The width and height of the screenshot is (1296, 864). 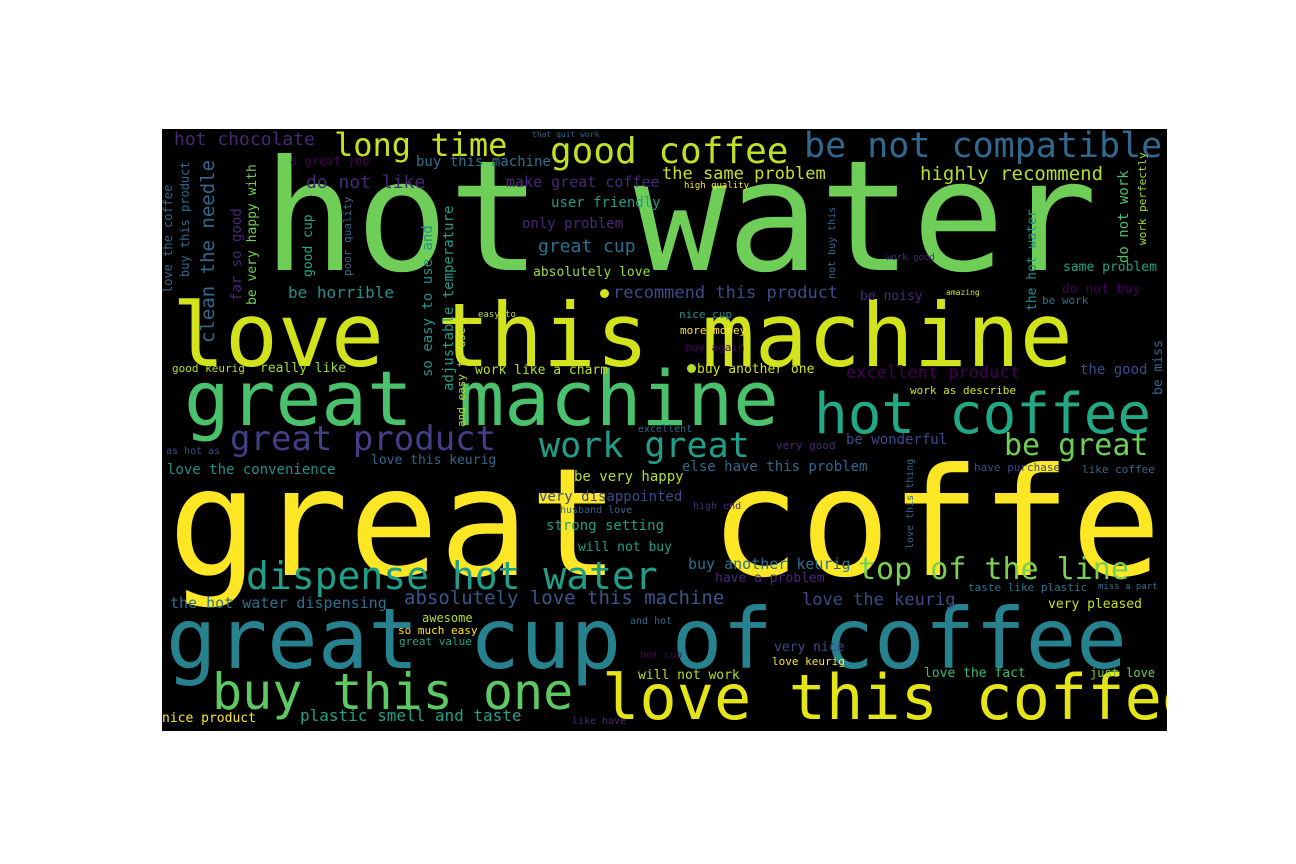 I want to click on word-adjustable-temperature: adjustable temperature, so click(x=449, y=298).